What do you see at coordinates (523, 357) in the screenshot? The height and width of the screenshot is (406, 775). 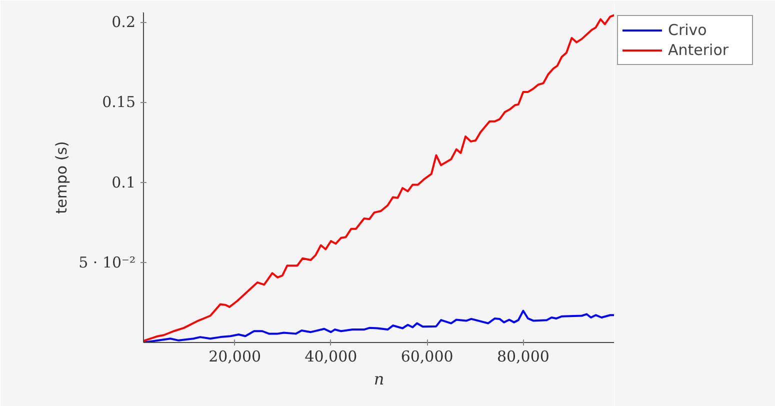 I see `x-tick-label: 80,000` at bounding box center [523, 357].